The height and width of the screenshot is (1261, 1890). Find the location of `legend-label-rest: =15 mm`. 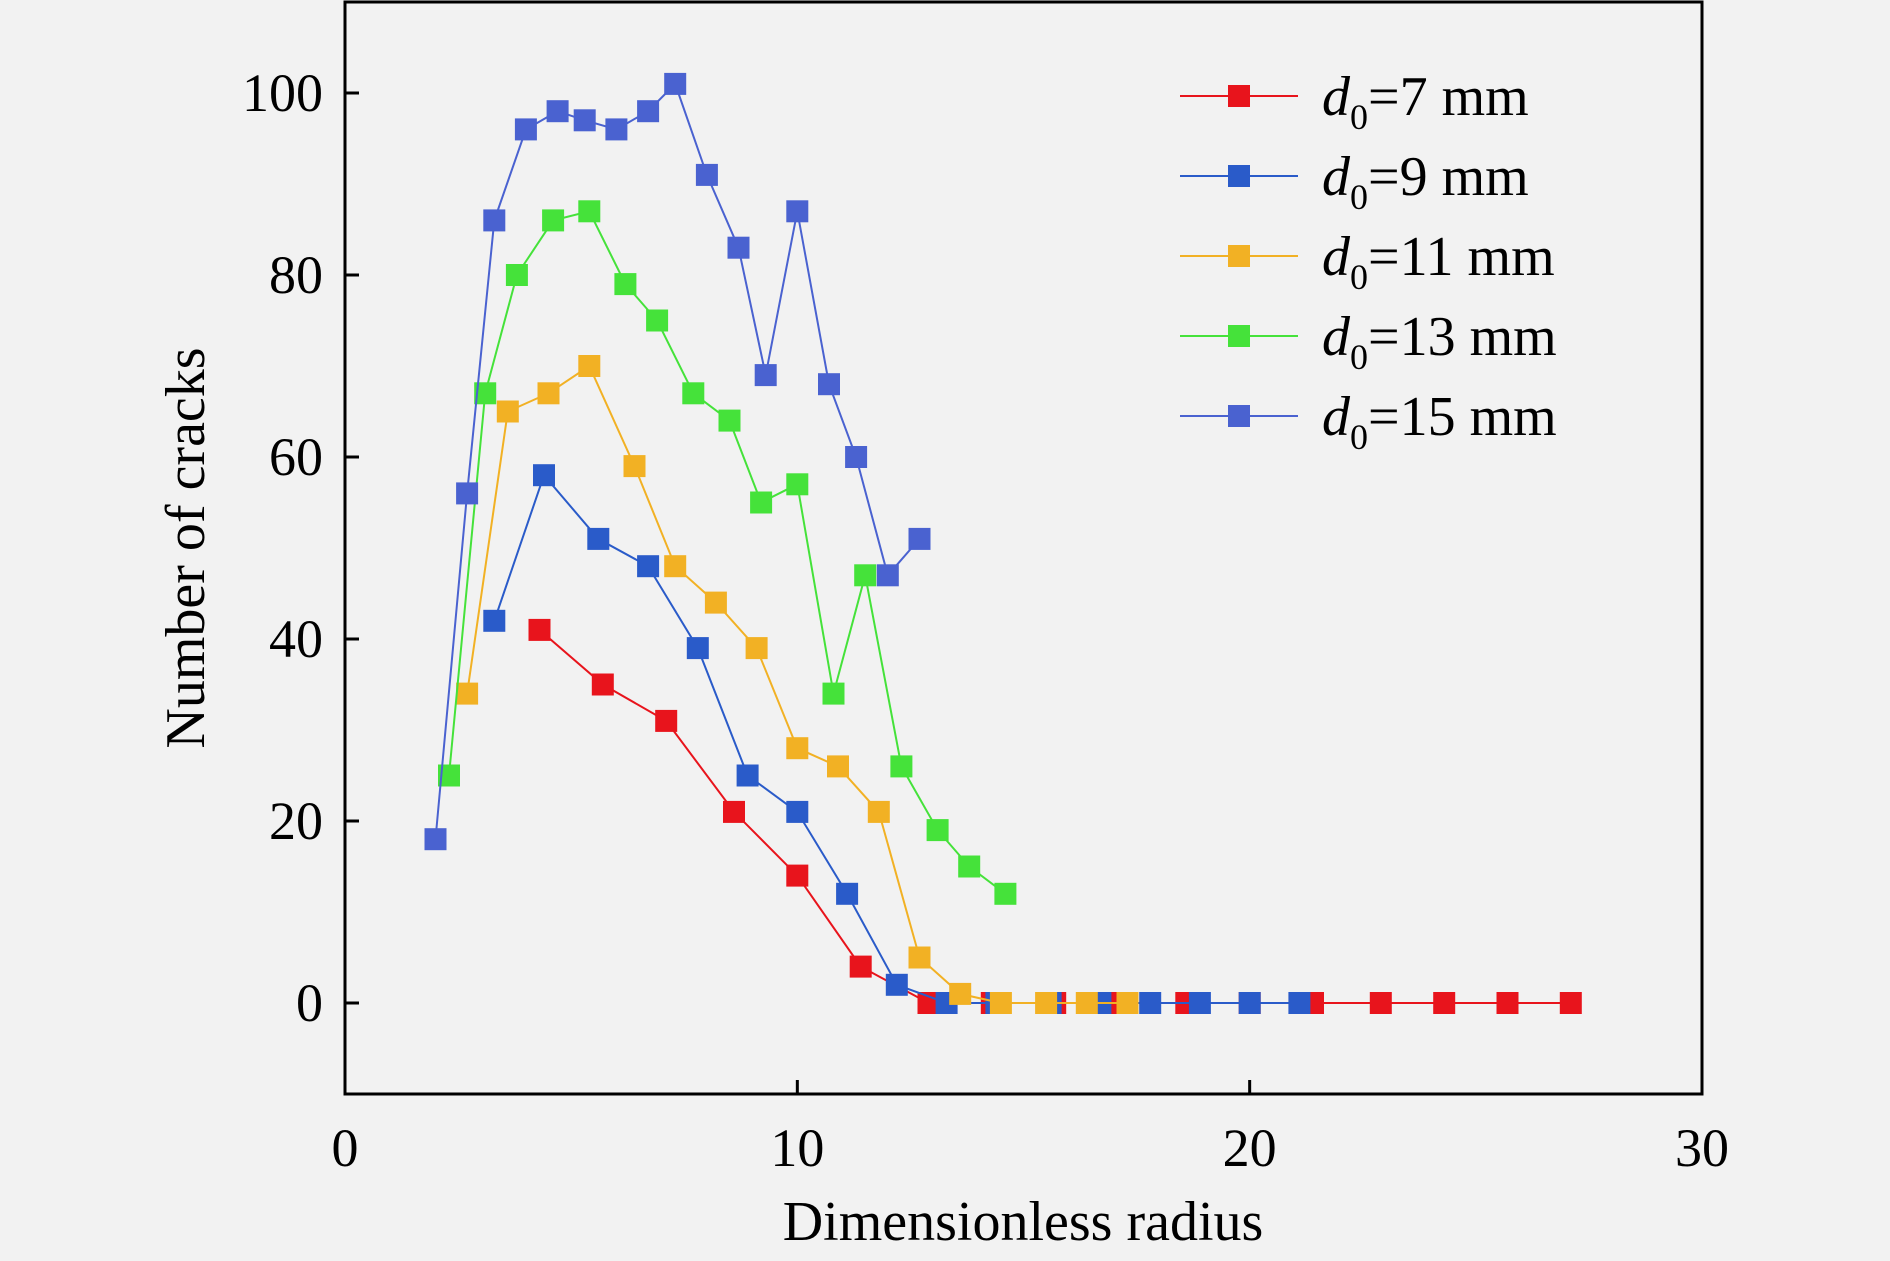

legend-label-rest: =15 mm is located at coordinates (1462, 417).